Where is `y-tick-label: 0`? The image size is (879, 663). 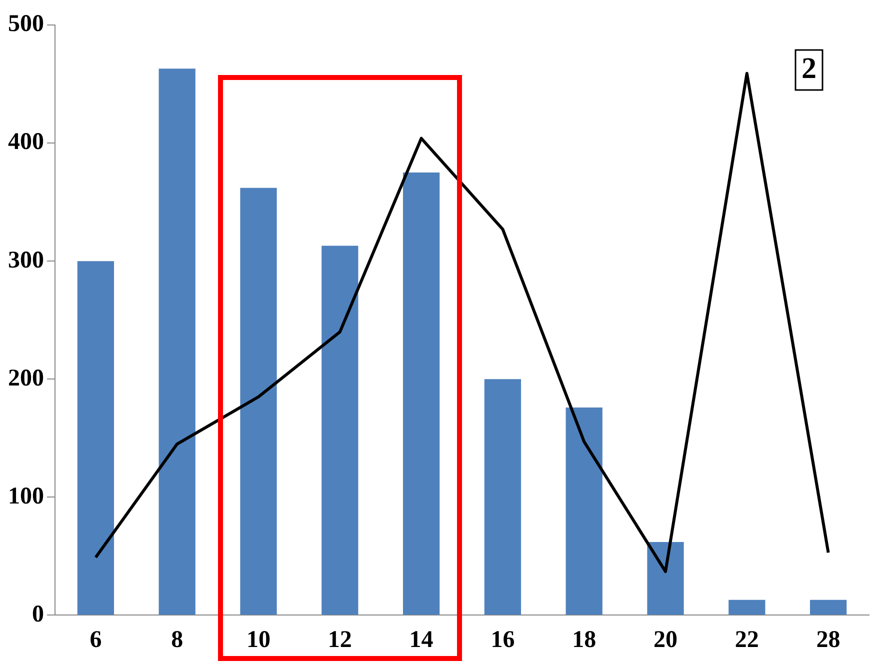
y-tick-label: 0 is located at coordinates (38, 614).